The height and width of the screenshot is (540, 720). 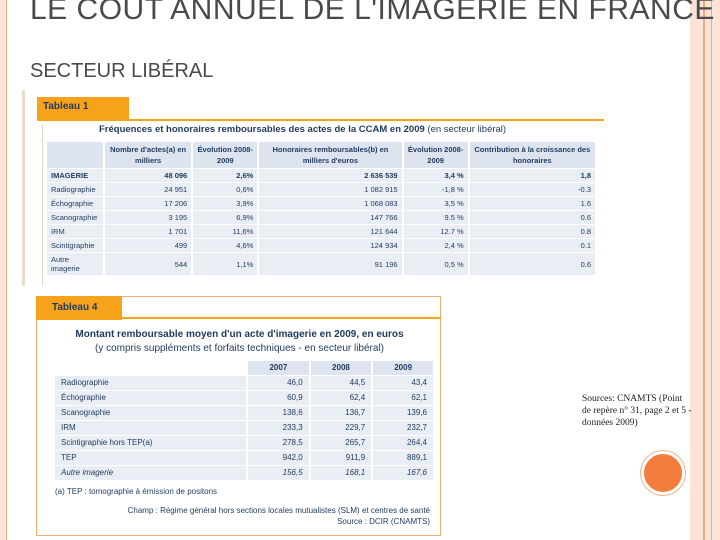 I want to click on decorative-circle, so click(x=663, y=473).